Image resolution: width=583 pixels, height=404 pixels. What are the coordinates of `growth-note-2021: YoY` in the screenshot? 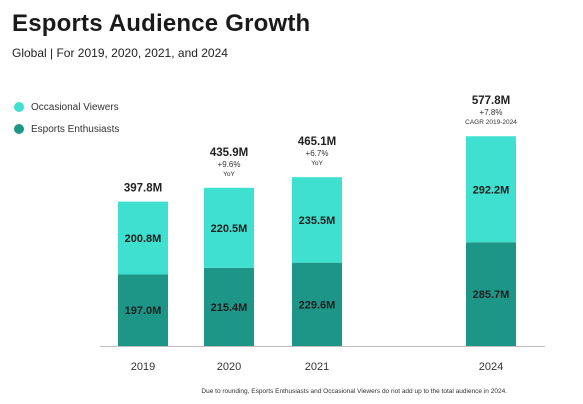 It's located at (317, 163).